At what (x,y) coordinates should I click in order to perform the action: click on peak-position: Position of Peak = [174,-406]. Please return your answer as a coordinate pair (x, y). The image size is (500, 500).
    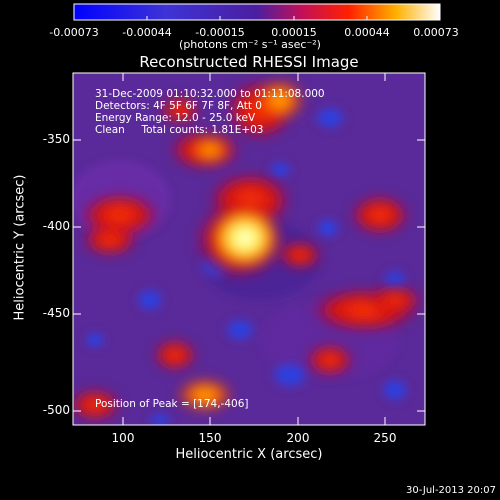
    Looking at the image, I should click on (172, 404).